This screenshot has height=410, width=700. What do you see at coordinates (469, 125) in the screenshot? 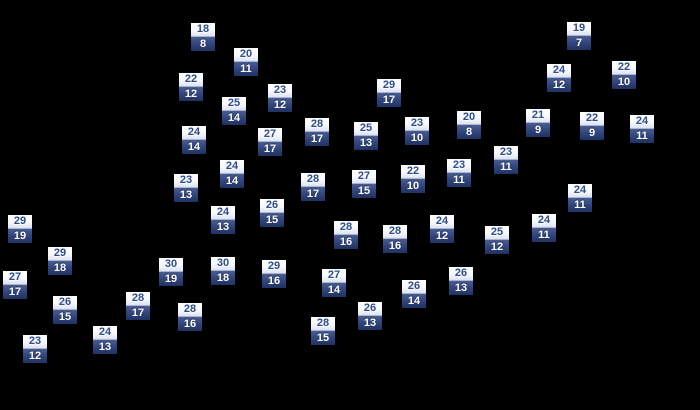
I see `temperature-marker: 20 8` at bounding box center [469, 125].